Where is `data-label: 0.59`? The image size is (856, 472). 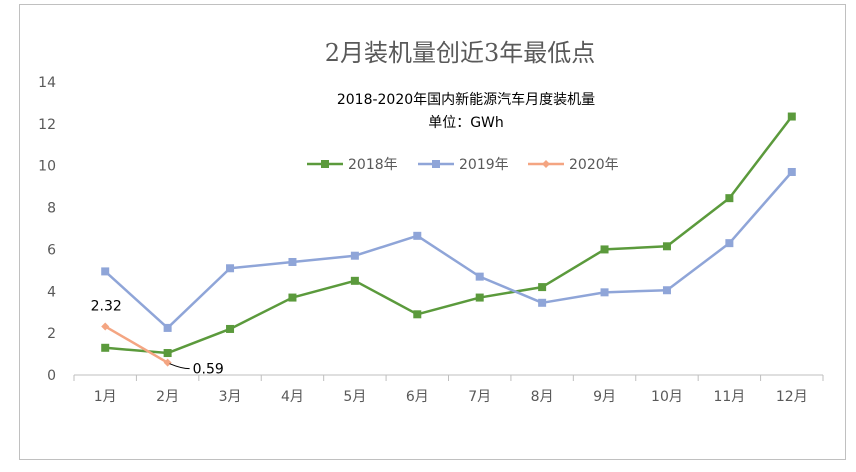 data-label: 0.59 is located at coordinates (208, 370).